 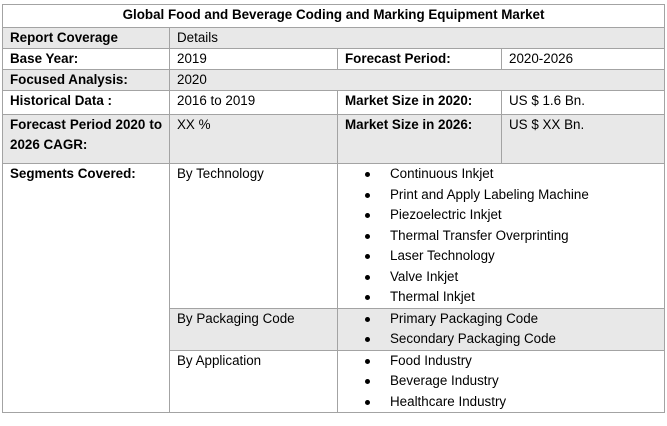 I want to click on historical-data-value: 2016 to 2019, so click(x=253, y=102).